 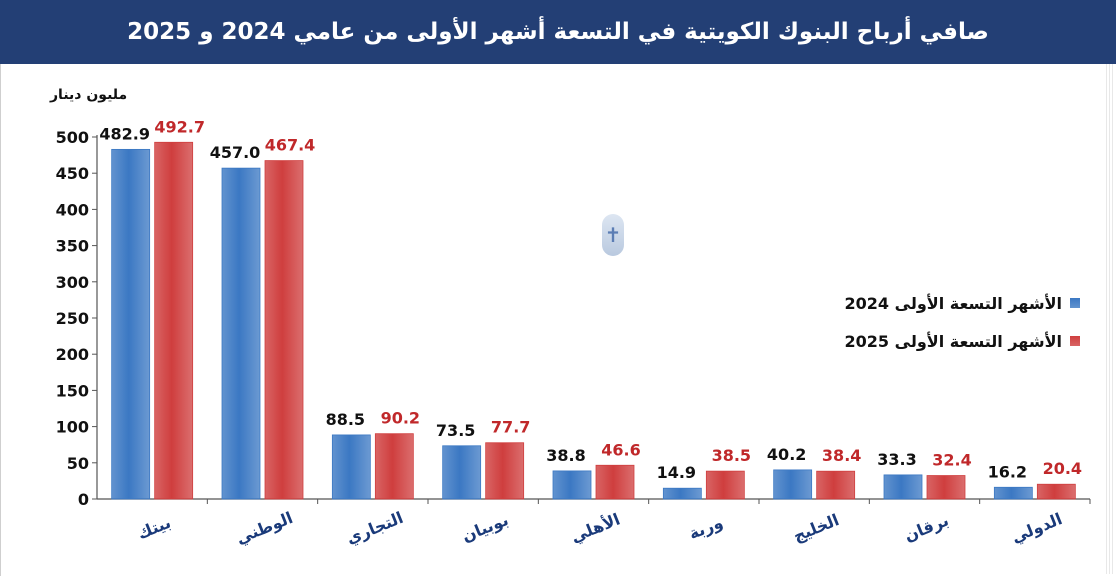 I want to click on y-tick-label: 250, so click(x=72, y=318).